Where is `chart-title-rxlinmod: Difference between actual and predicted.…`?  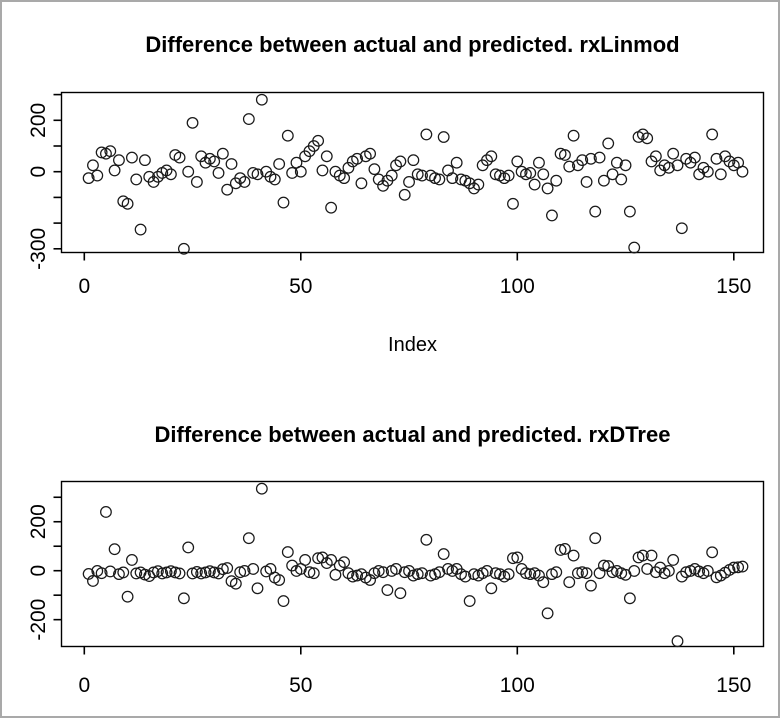 chart-title-rxlinmod: Difference between actual and predicted.… is located at coordinates (412, 44).